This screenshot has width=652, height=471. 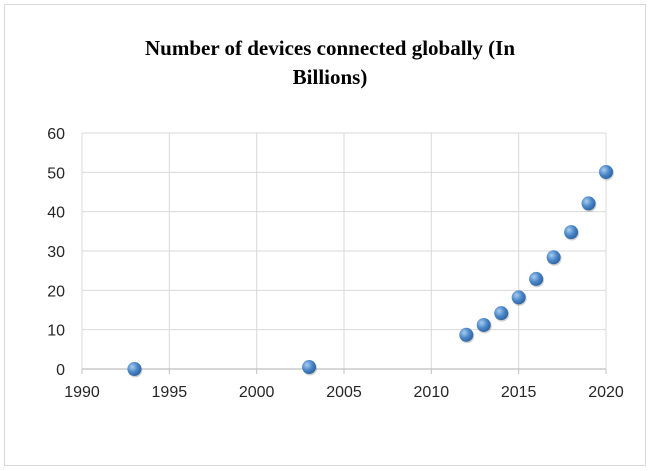 What do you see at coordinates (170, 392) in the screenshot?
I see `x-tick-label: 1995` at bounding box center [170, 392].